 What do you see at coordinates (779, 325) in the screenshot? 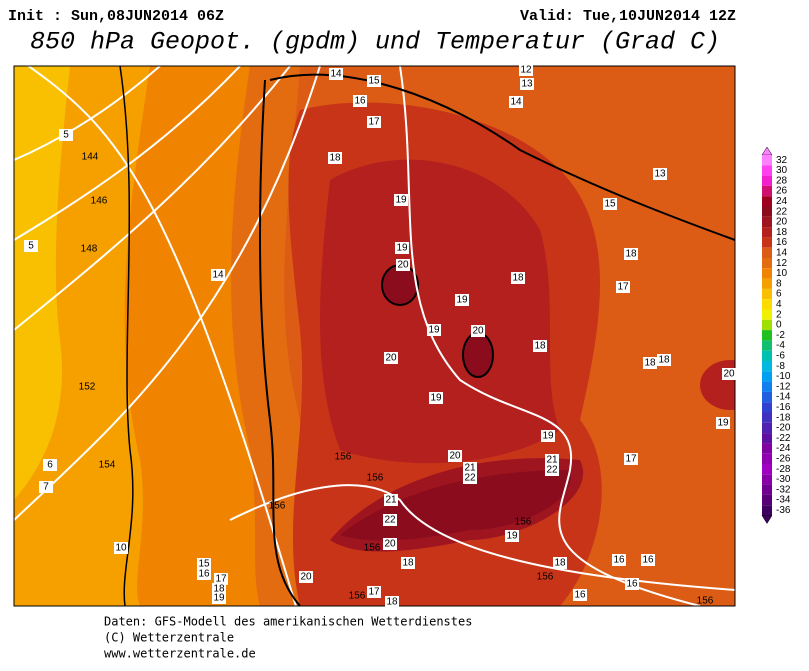
I see `colorbar-label: 0` at bounding box center [779, 325].